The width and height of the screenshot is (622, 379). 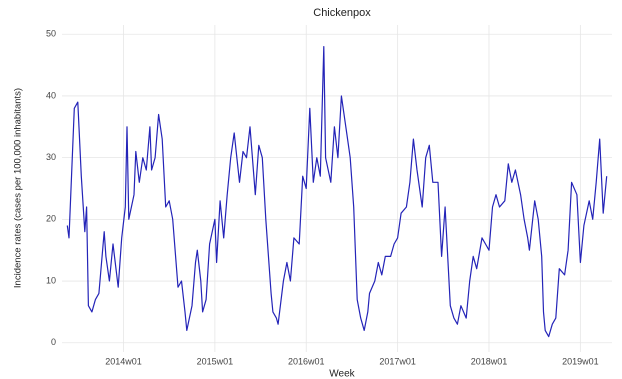 I want to click on y-tick-label: 0, so click(x=53, y=342).